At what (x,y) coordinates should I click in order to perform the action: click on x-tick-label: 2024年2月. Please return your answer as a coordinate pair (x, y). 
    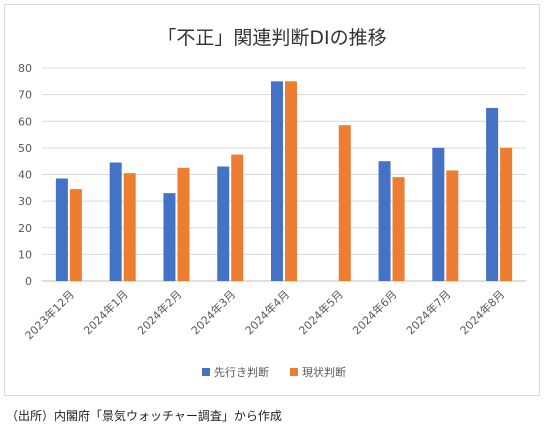
    Looking at the image, I should click on (159, 312).